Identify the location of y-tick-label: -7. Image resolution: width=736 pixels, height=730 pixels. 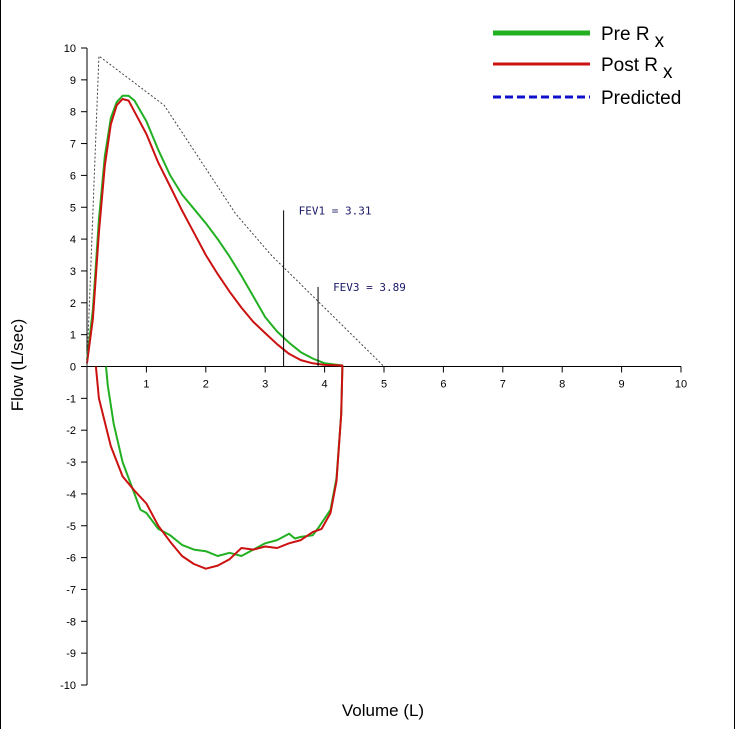
(71, 590).